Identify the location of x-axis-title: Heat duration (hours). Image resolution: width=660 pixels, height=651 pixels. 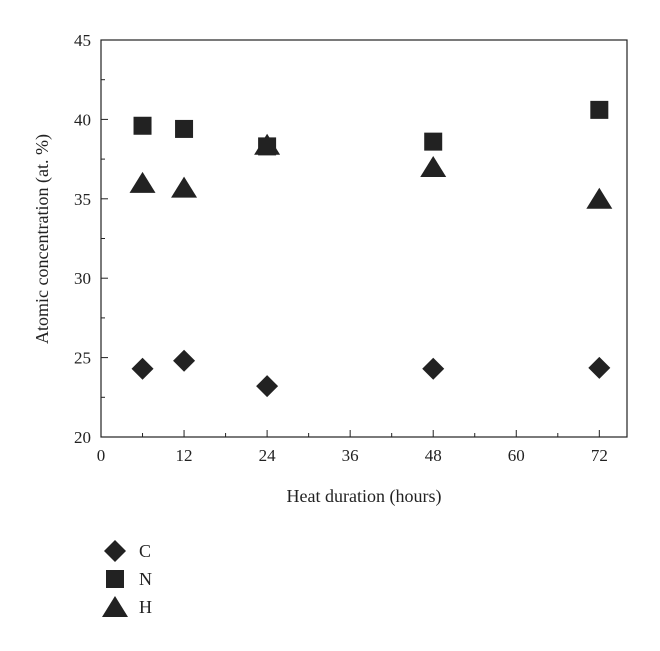
(364, 496).